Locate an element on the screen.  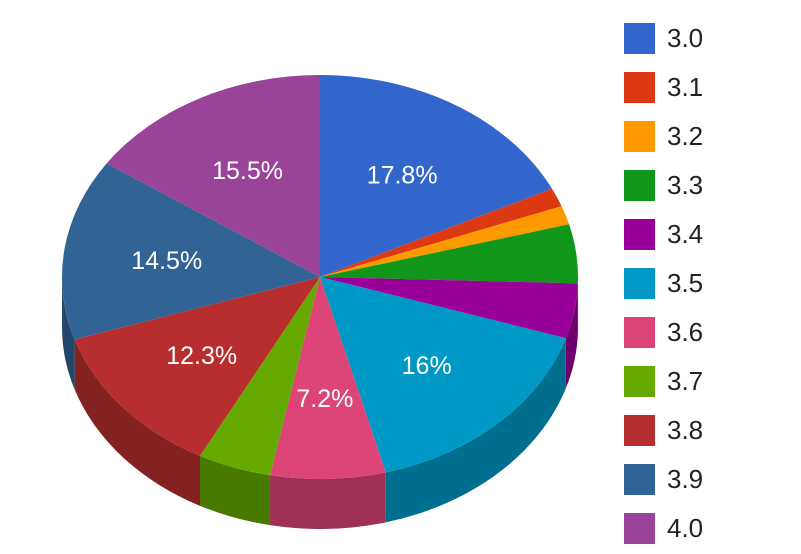
legend-item-4-0: 4.0 is located at coordinates (663, 528).